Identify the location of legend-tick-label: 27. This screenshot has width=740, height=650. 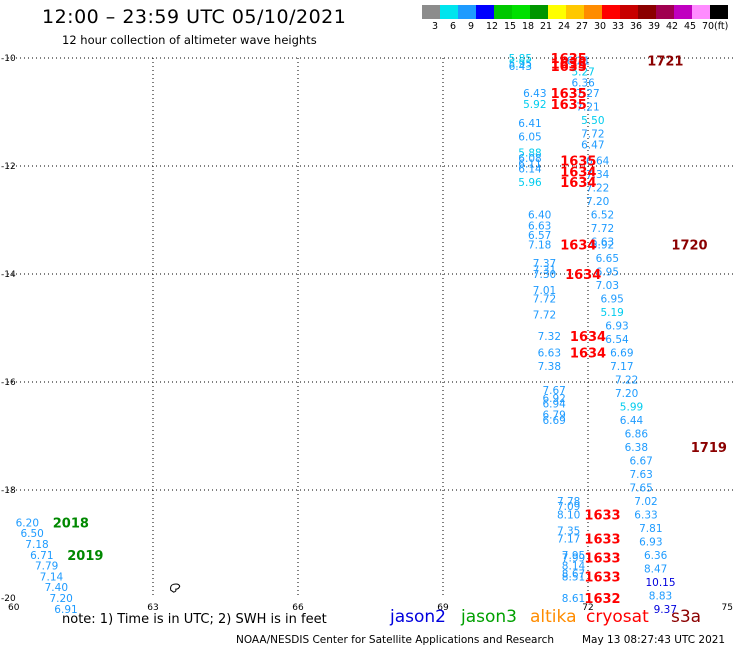
(582, 26).